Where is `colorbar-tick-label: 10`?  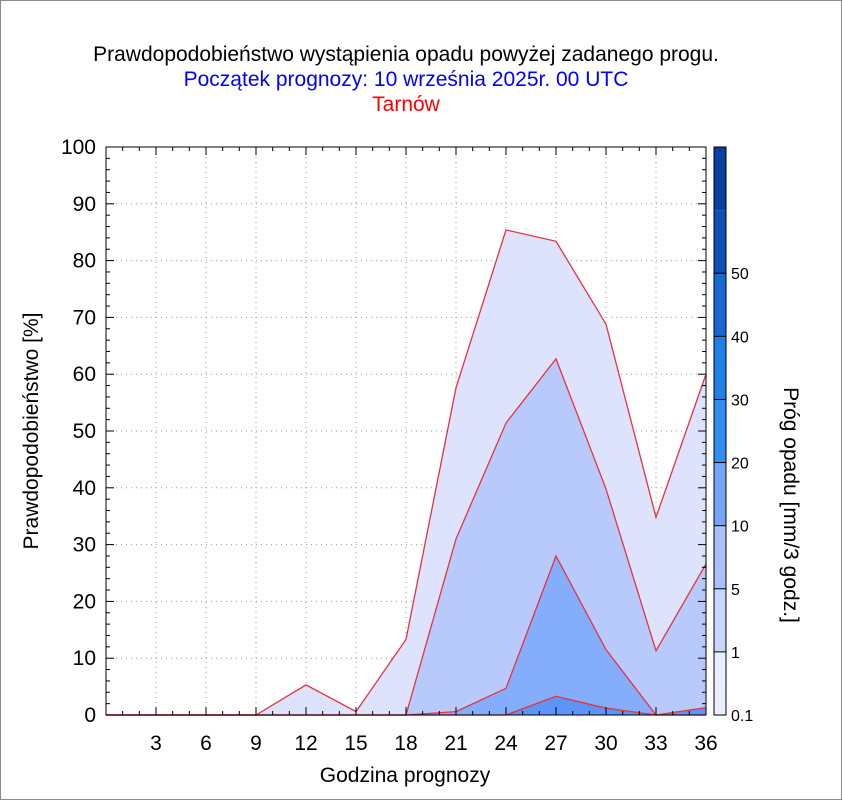
colorbar-tick-label: 10 is located at coordinates (740, 527).